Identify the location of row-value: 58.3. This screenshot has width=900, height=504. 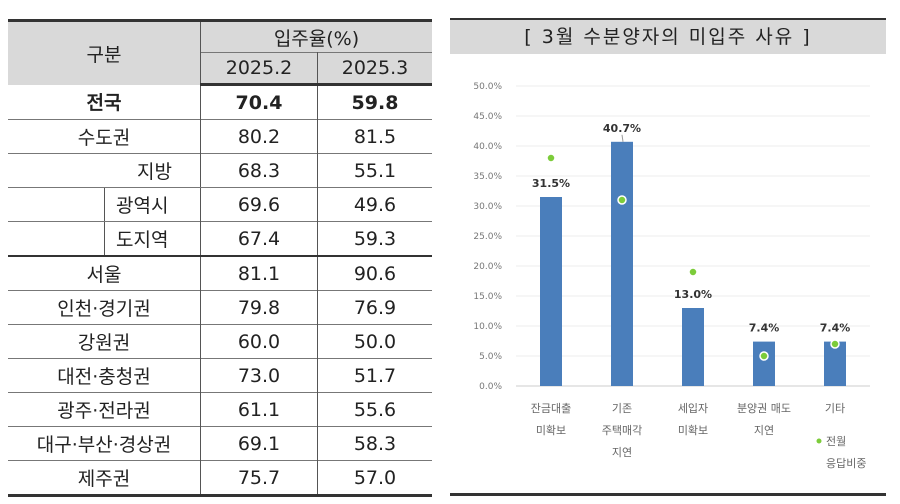
(375, 443).